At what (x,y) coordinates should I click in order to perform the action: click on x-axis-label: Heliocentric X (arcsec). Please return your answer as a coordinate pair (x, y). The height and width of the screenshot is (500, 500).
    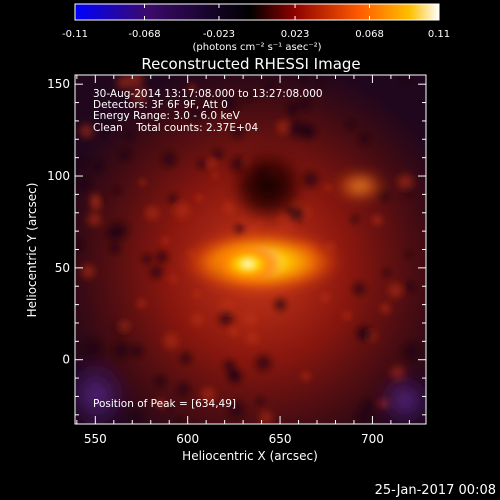
    Looking at the image, I should click on (250, 456).